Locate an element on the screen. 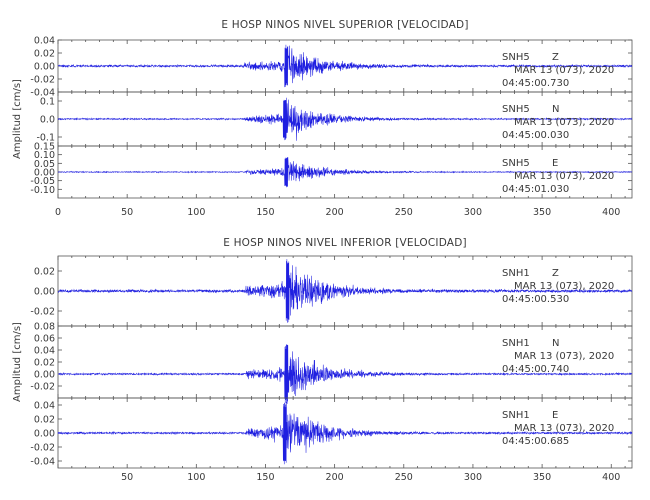 The height and width of the screenshot is (500, 650). y-tick-label: 0.08 is located at coordinates (44, 327).